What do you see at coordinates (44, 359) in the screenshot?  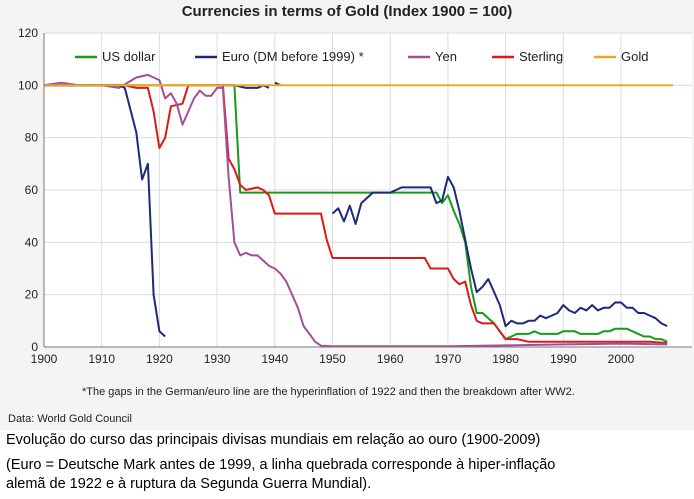 I see `x-tick-label: 1900` at bounding box center [44, 359].